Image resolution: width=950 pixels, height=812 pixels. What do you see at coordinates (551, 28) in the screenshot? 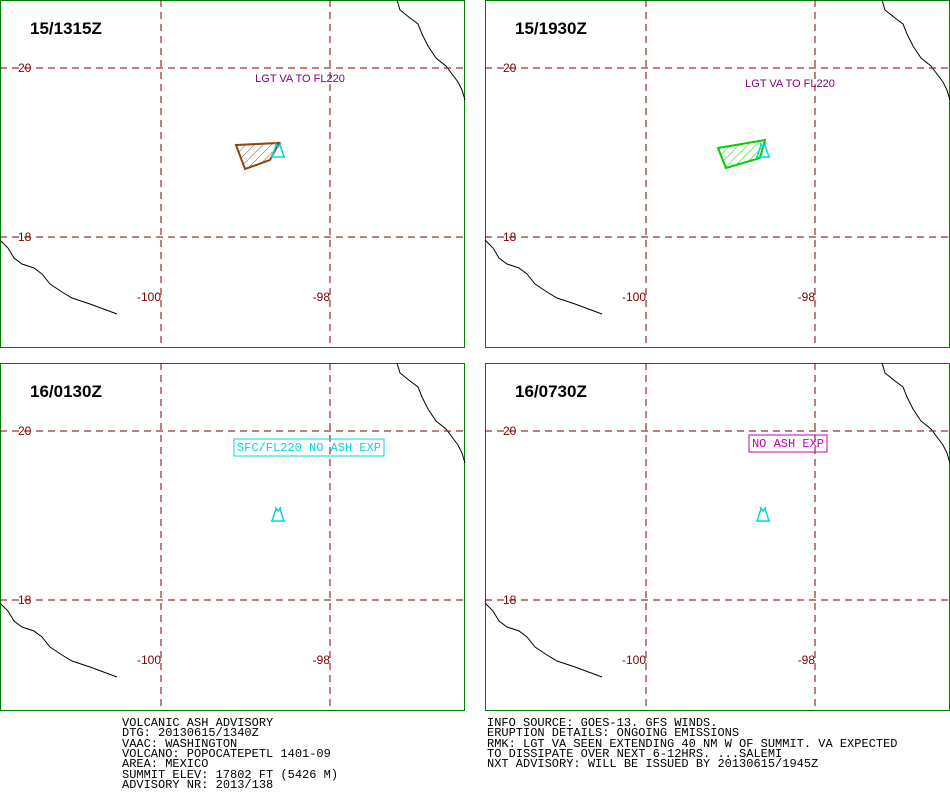
I see `valid-time: 15/1930Z` at bounding box center [551, 28].